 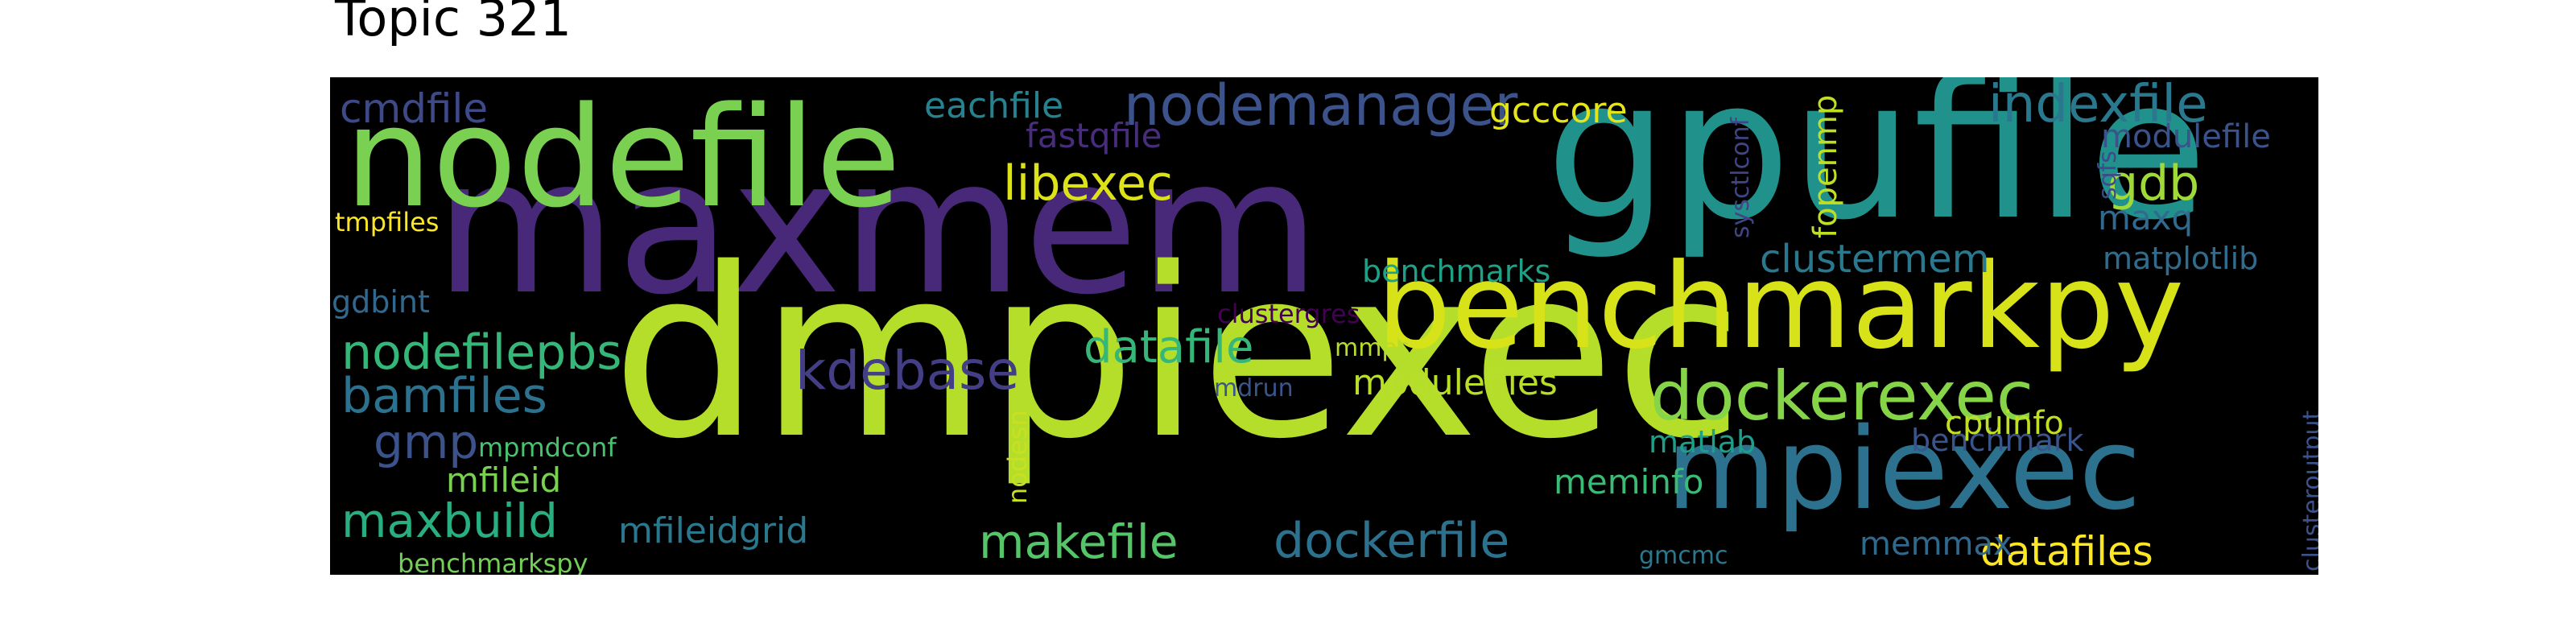 What do you see at coordinates (1877, 169) in the screenshot?
I see `word-gpufile: gpufile` at bounding box center [1877, 169].